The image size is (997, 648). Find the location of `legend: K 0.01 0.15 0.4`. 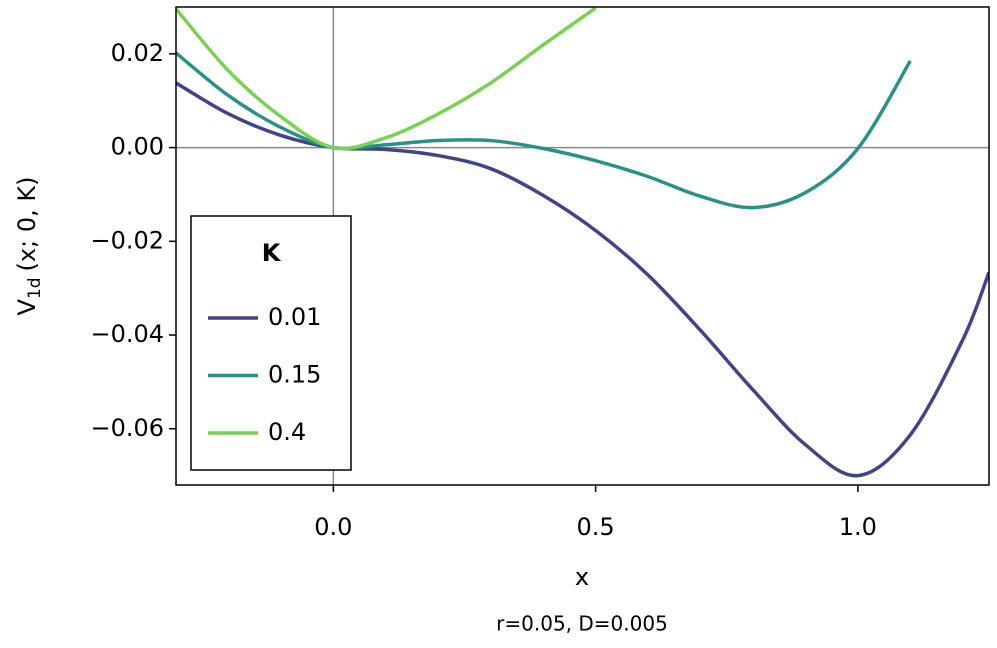

legend: K 0.01 0.15 0.4 is located at coordinates (271, 343).